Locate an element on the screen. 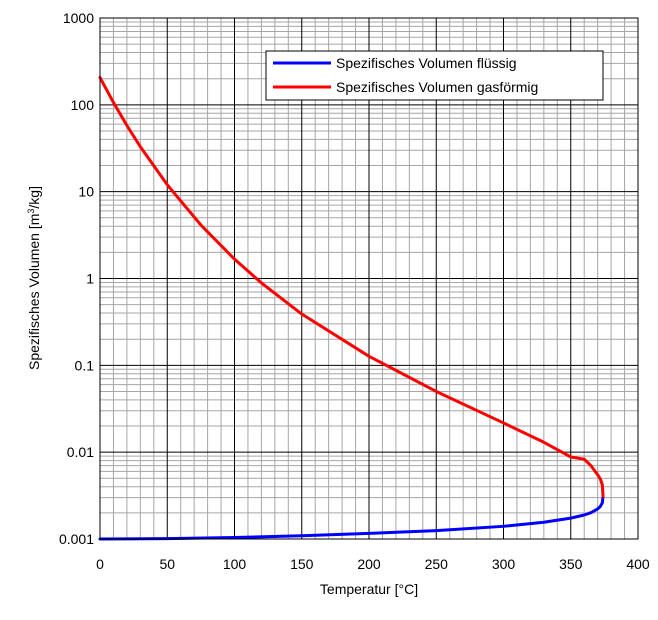 The image size is (658, 620). y-tick-label: 1000 is located at coordinates (78, 18).